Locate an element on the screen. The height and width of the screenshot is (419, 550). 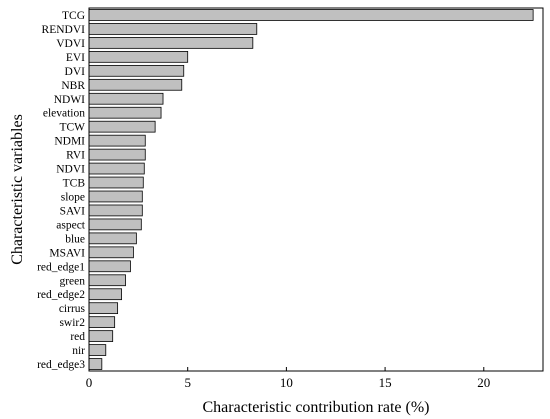
bar-TCG is located at coordinates (311, 15).